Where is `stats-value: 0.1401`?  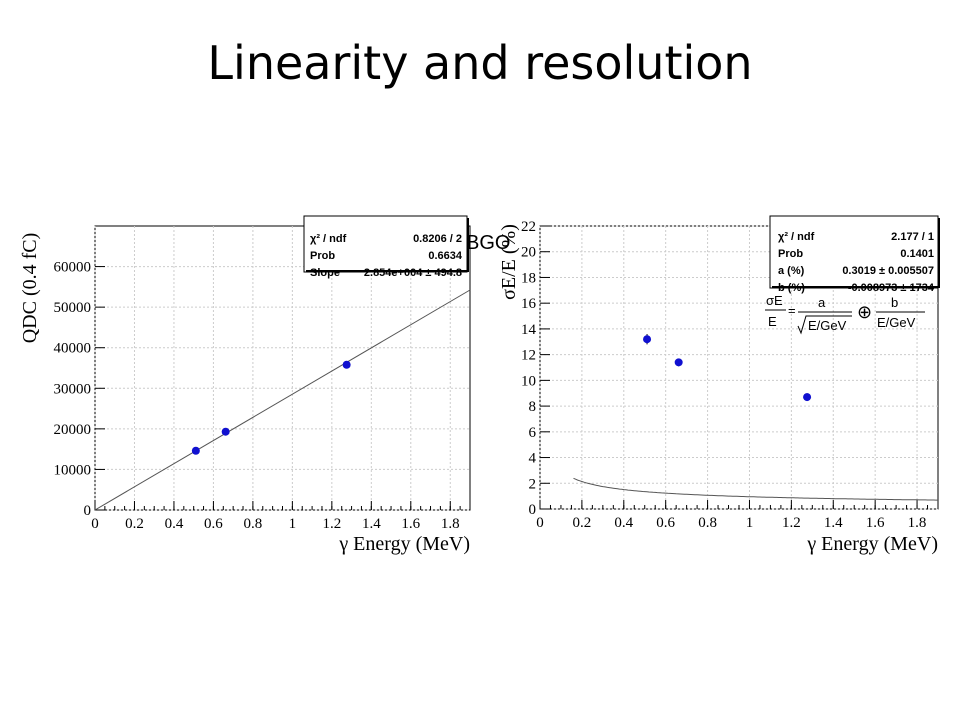 stats-value: 0.1401 is located at coordinates (917, 254).